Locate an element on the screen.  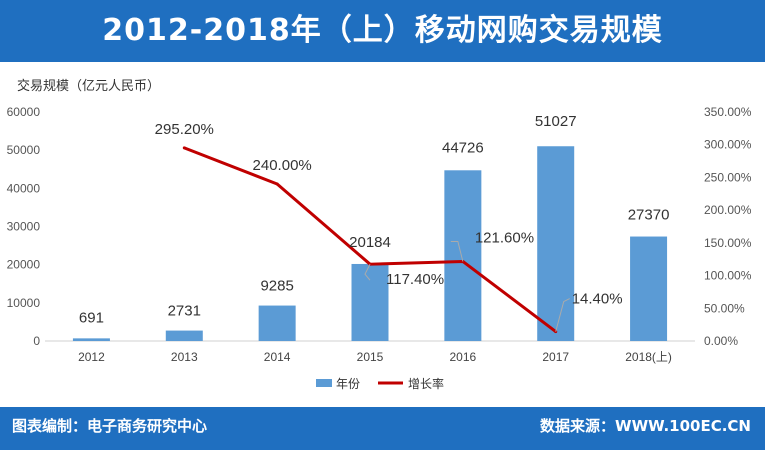
x-tick-label: 2012 is located at coordinates (91, 357).